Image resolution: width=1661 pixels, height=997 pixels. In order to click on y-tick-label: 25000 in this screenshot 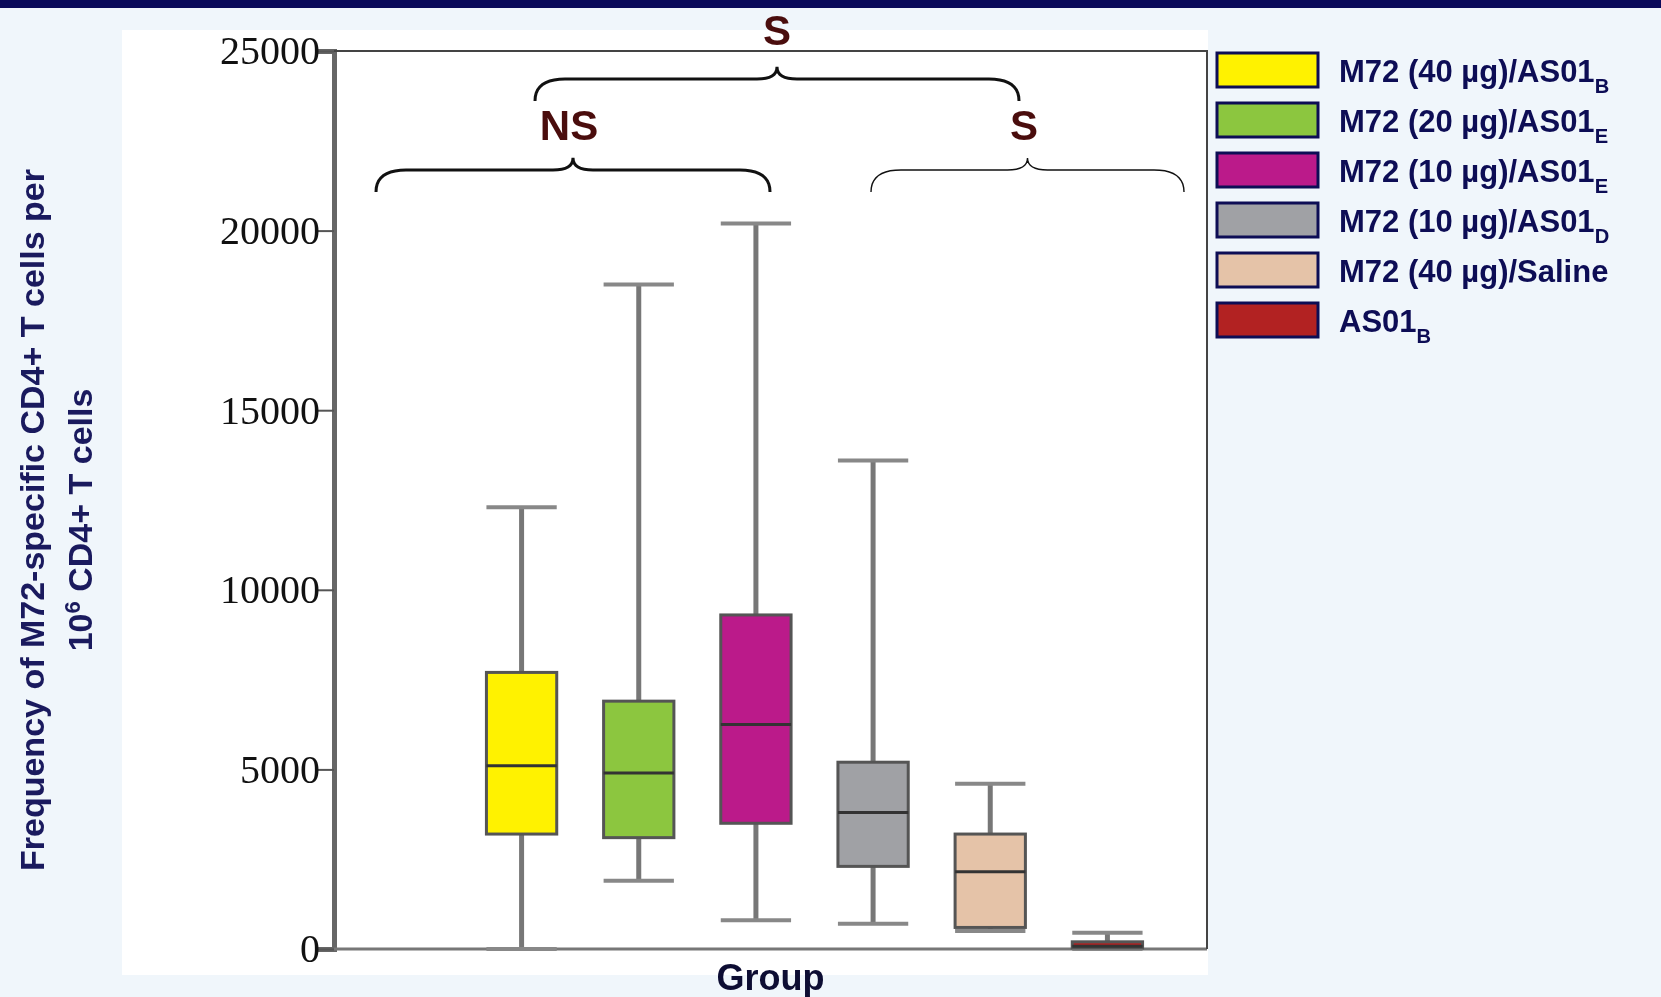, I will do `click(270, 51)`.